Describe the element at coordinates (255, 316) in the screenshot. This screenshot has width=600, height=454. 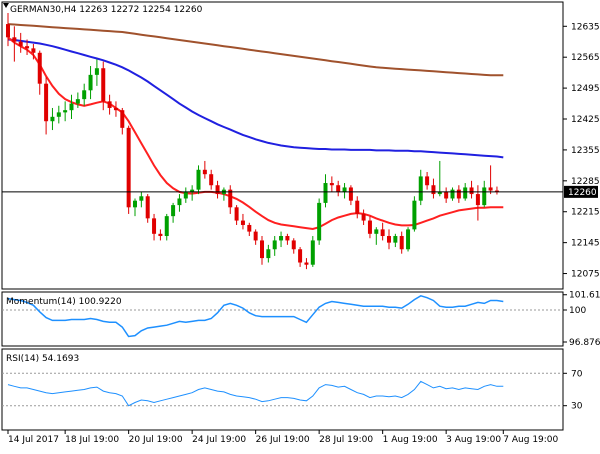
I see `momentum-line` at that location.